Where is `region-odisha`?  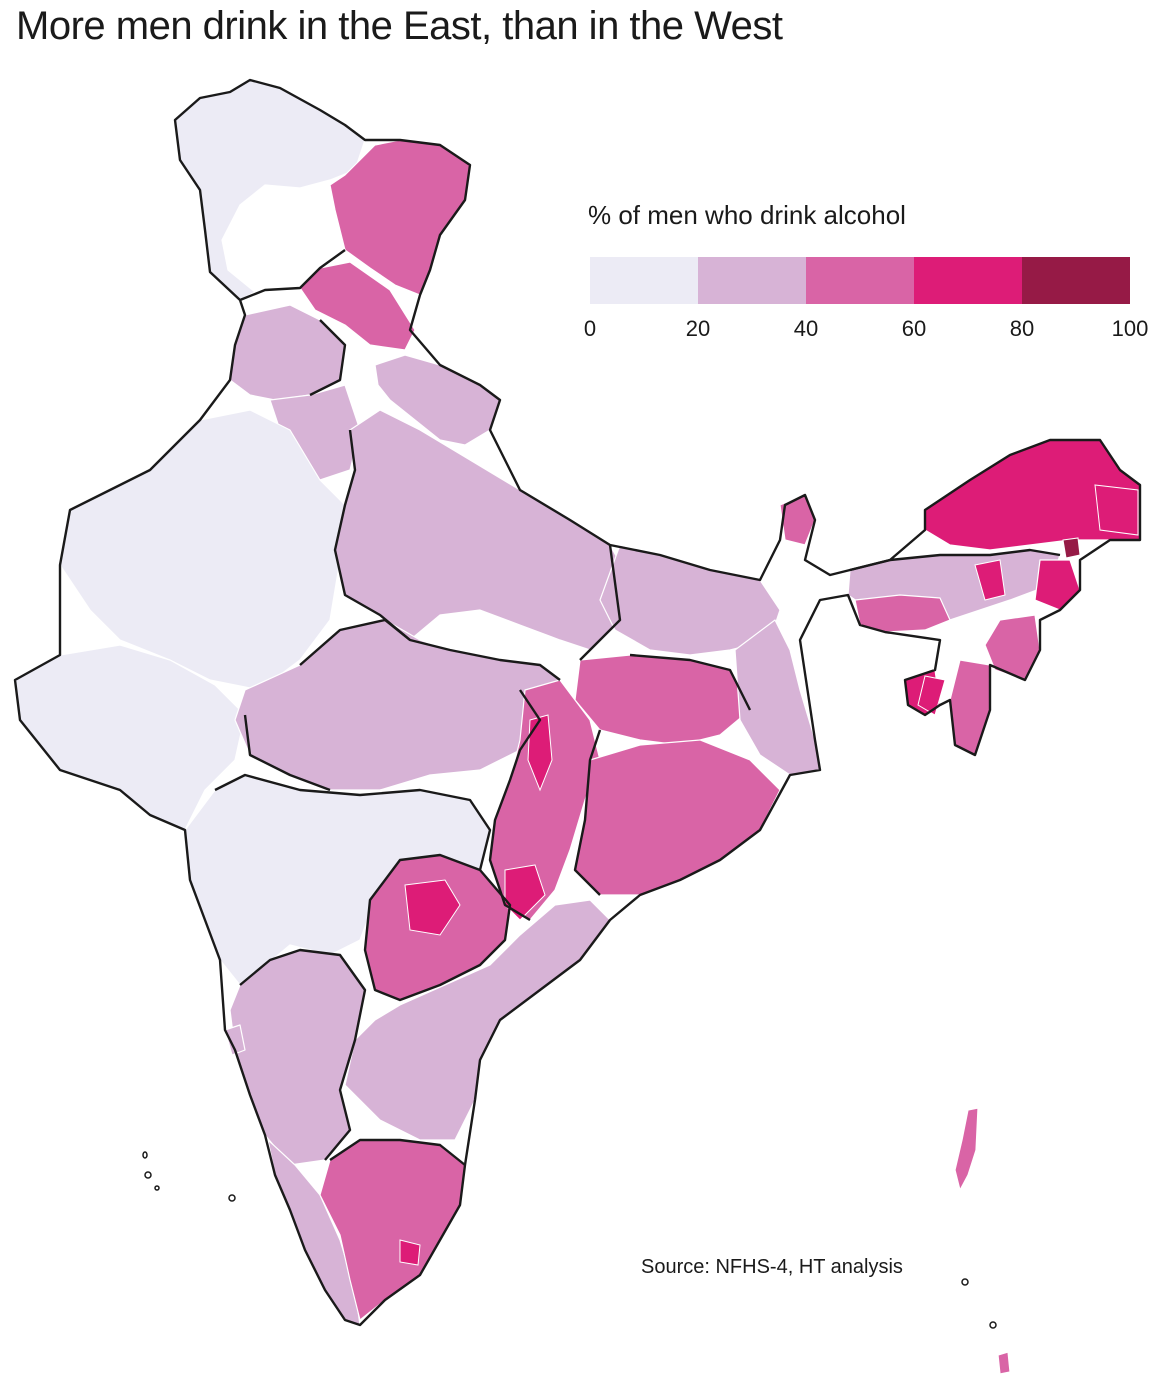 region-odisha is located at coordinates (677, 817).